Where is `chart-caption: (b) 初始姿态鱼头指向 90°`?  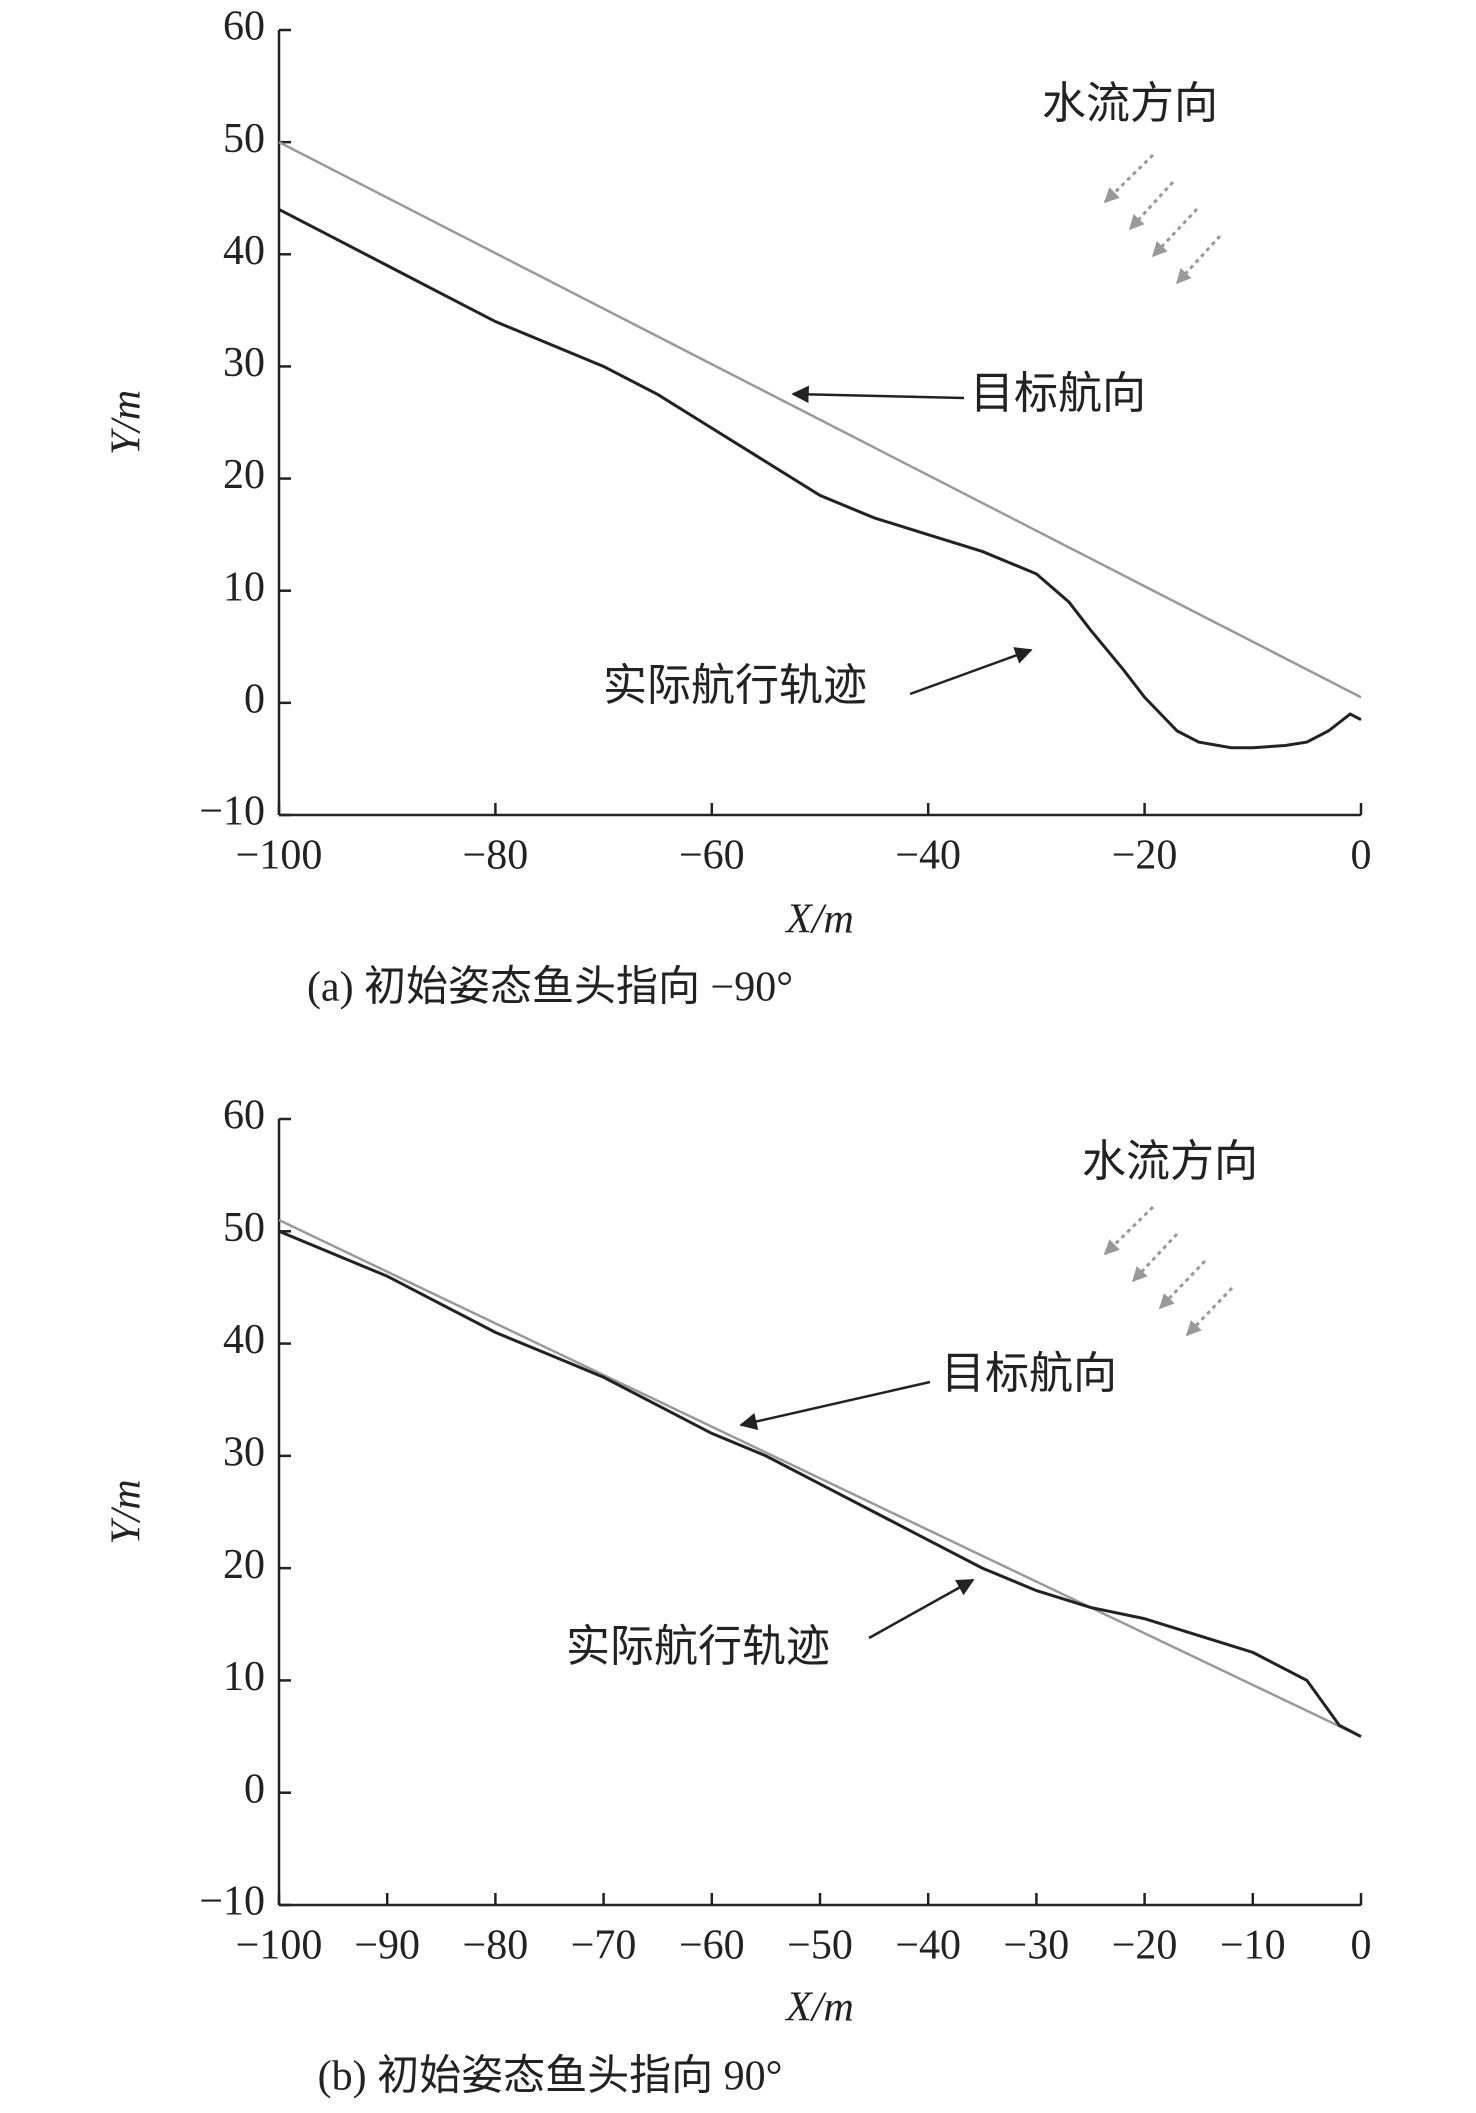
chart-caption: (b) 初始姿态鱼头指向 90° is located at coordinates (550, 2077).